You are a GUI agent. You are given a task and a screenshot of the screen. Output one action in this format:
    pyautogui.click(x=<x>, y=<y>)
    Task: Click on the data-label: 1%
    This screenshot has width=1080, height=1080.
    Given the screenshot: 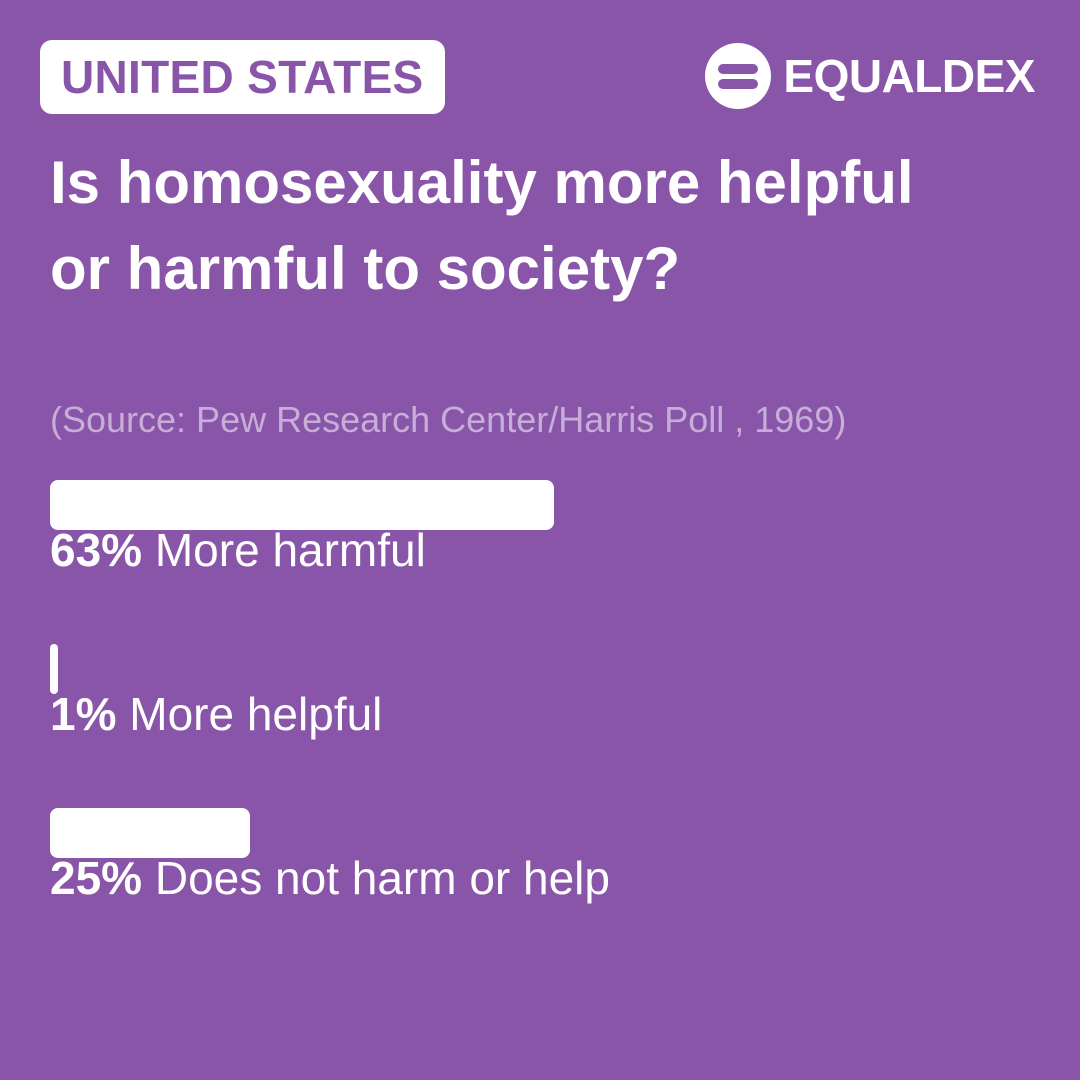 What is the action you would take?
    pyautogui.click(x=83, y=714)
    